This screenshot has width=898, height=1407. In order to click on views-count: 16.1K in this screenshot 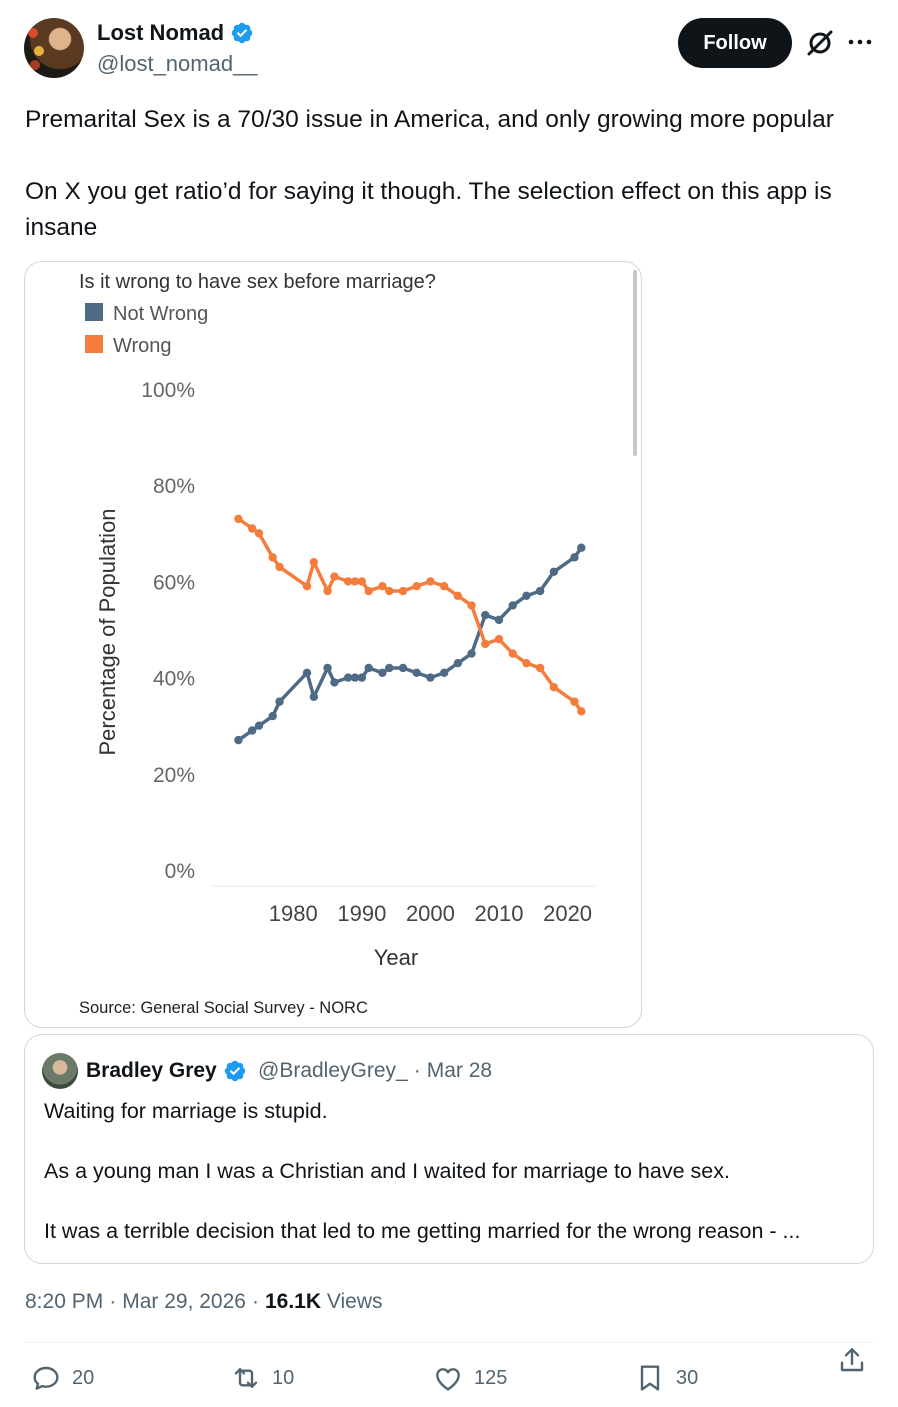, I will do `click(293, 1301)`.